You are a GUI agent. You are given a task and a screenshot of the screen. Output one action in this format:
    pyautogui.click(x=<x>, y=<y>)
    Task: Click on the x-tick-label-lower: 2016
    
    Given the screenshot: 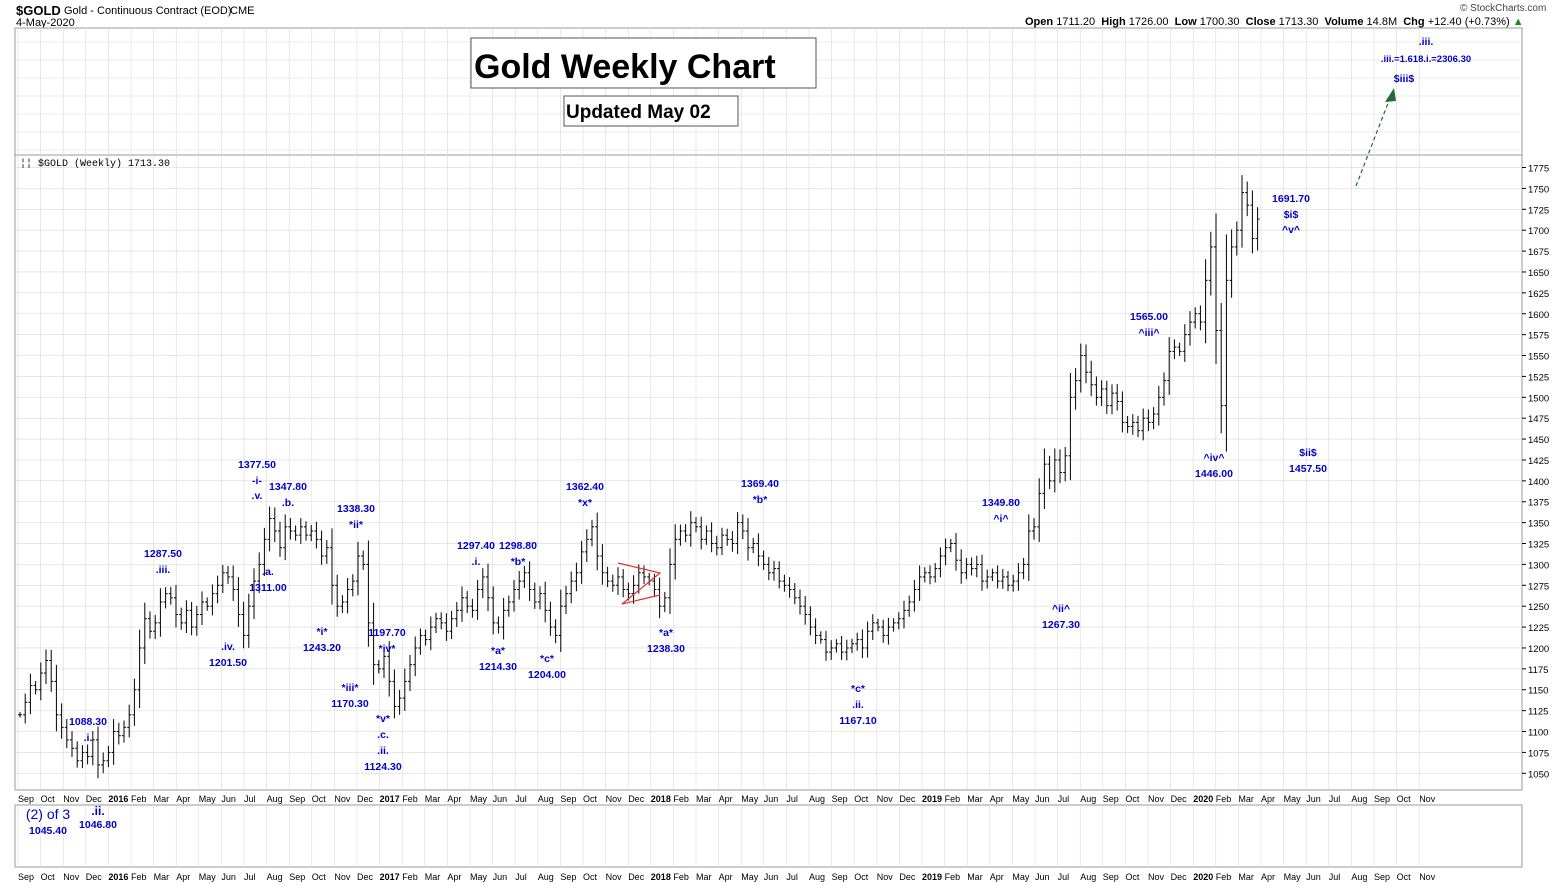 What is the action you would take?
    pyautogui.click(x=118, y=877)
    